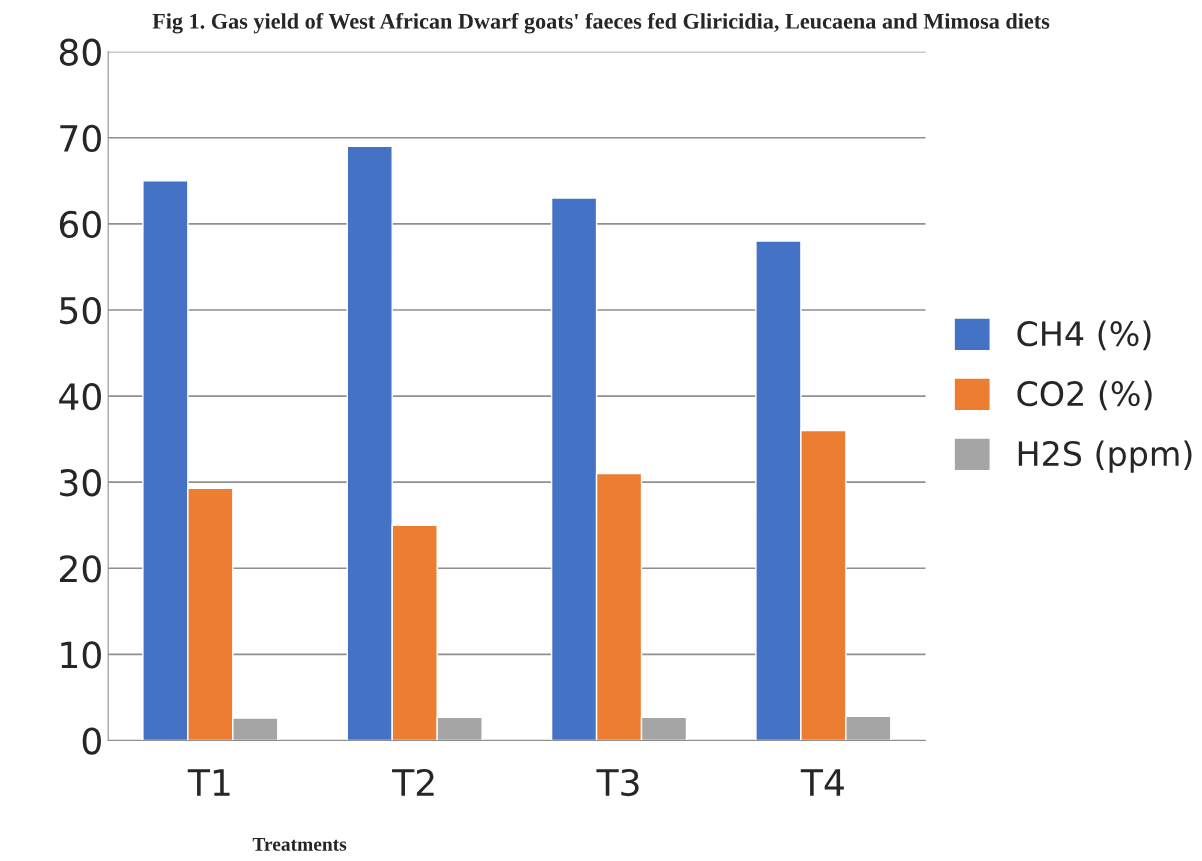 This screenshot has width=1202, height=861. I want to click on chart-title: Fig 1. Gas yield of West African Dwarf goats' faeces fed Gliricidia, Leucaena and Mimosa diets, so click(601, 23).